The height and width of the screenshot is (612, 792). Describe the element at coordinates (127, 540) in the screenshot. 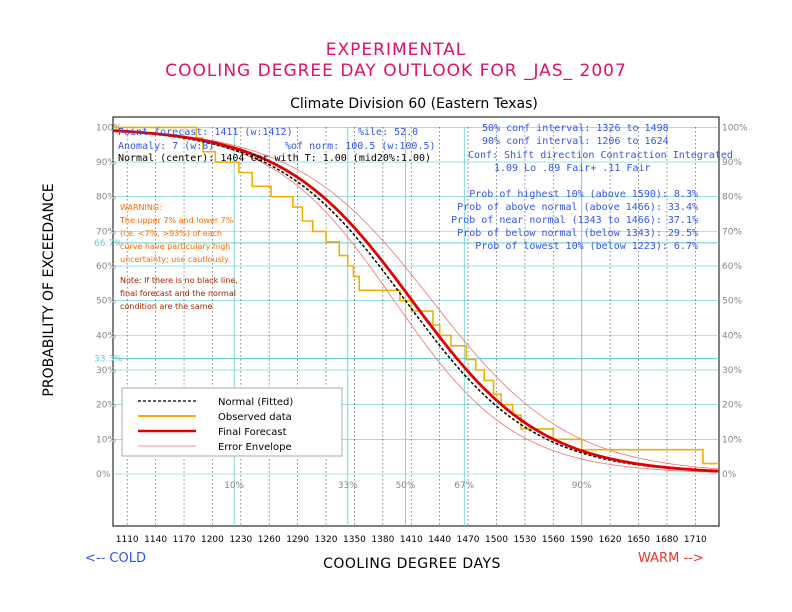

I see `x-tick-label: 1110` at that location.